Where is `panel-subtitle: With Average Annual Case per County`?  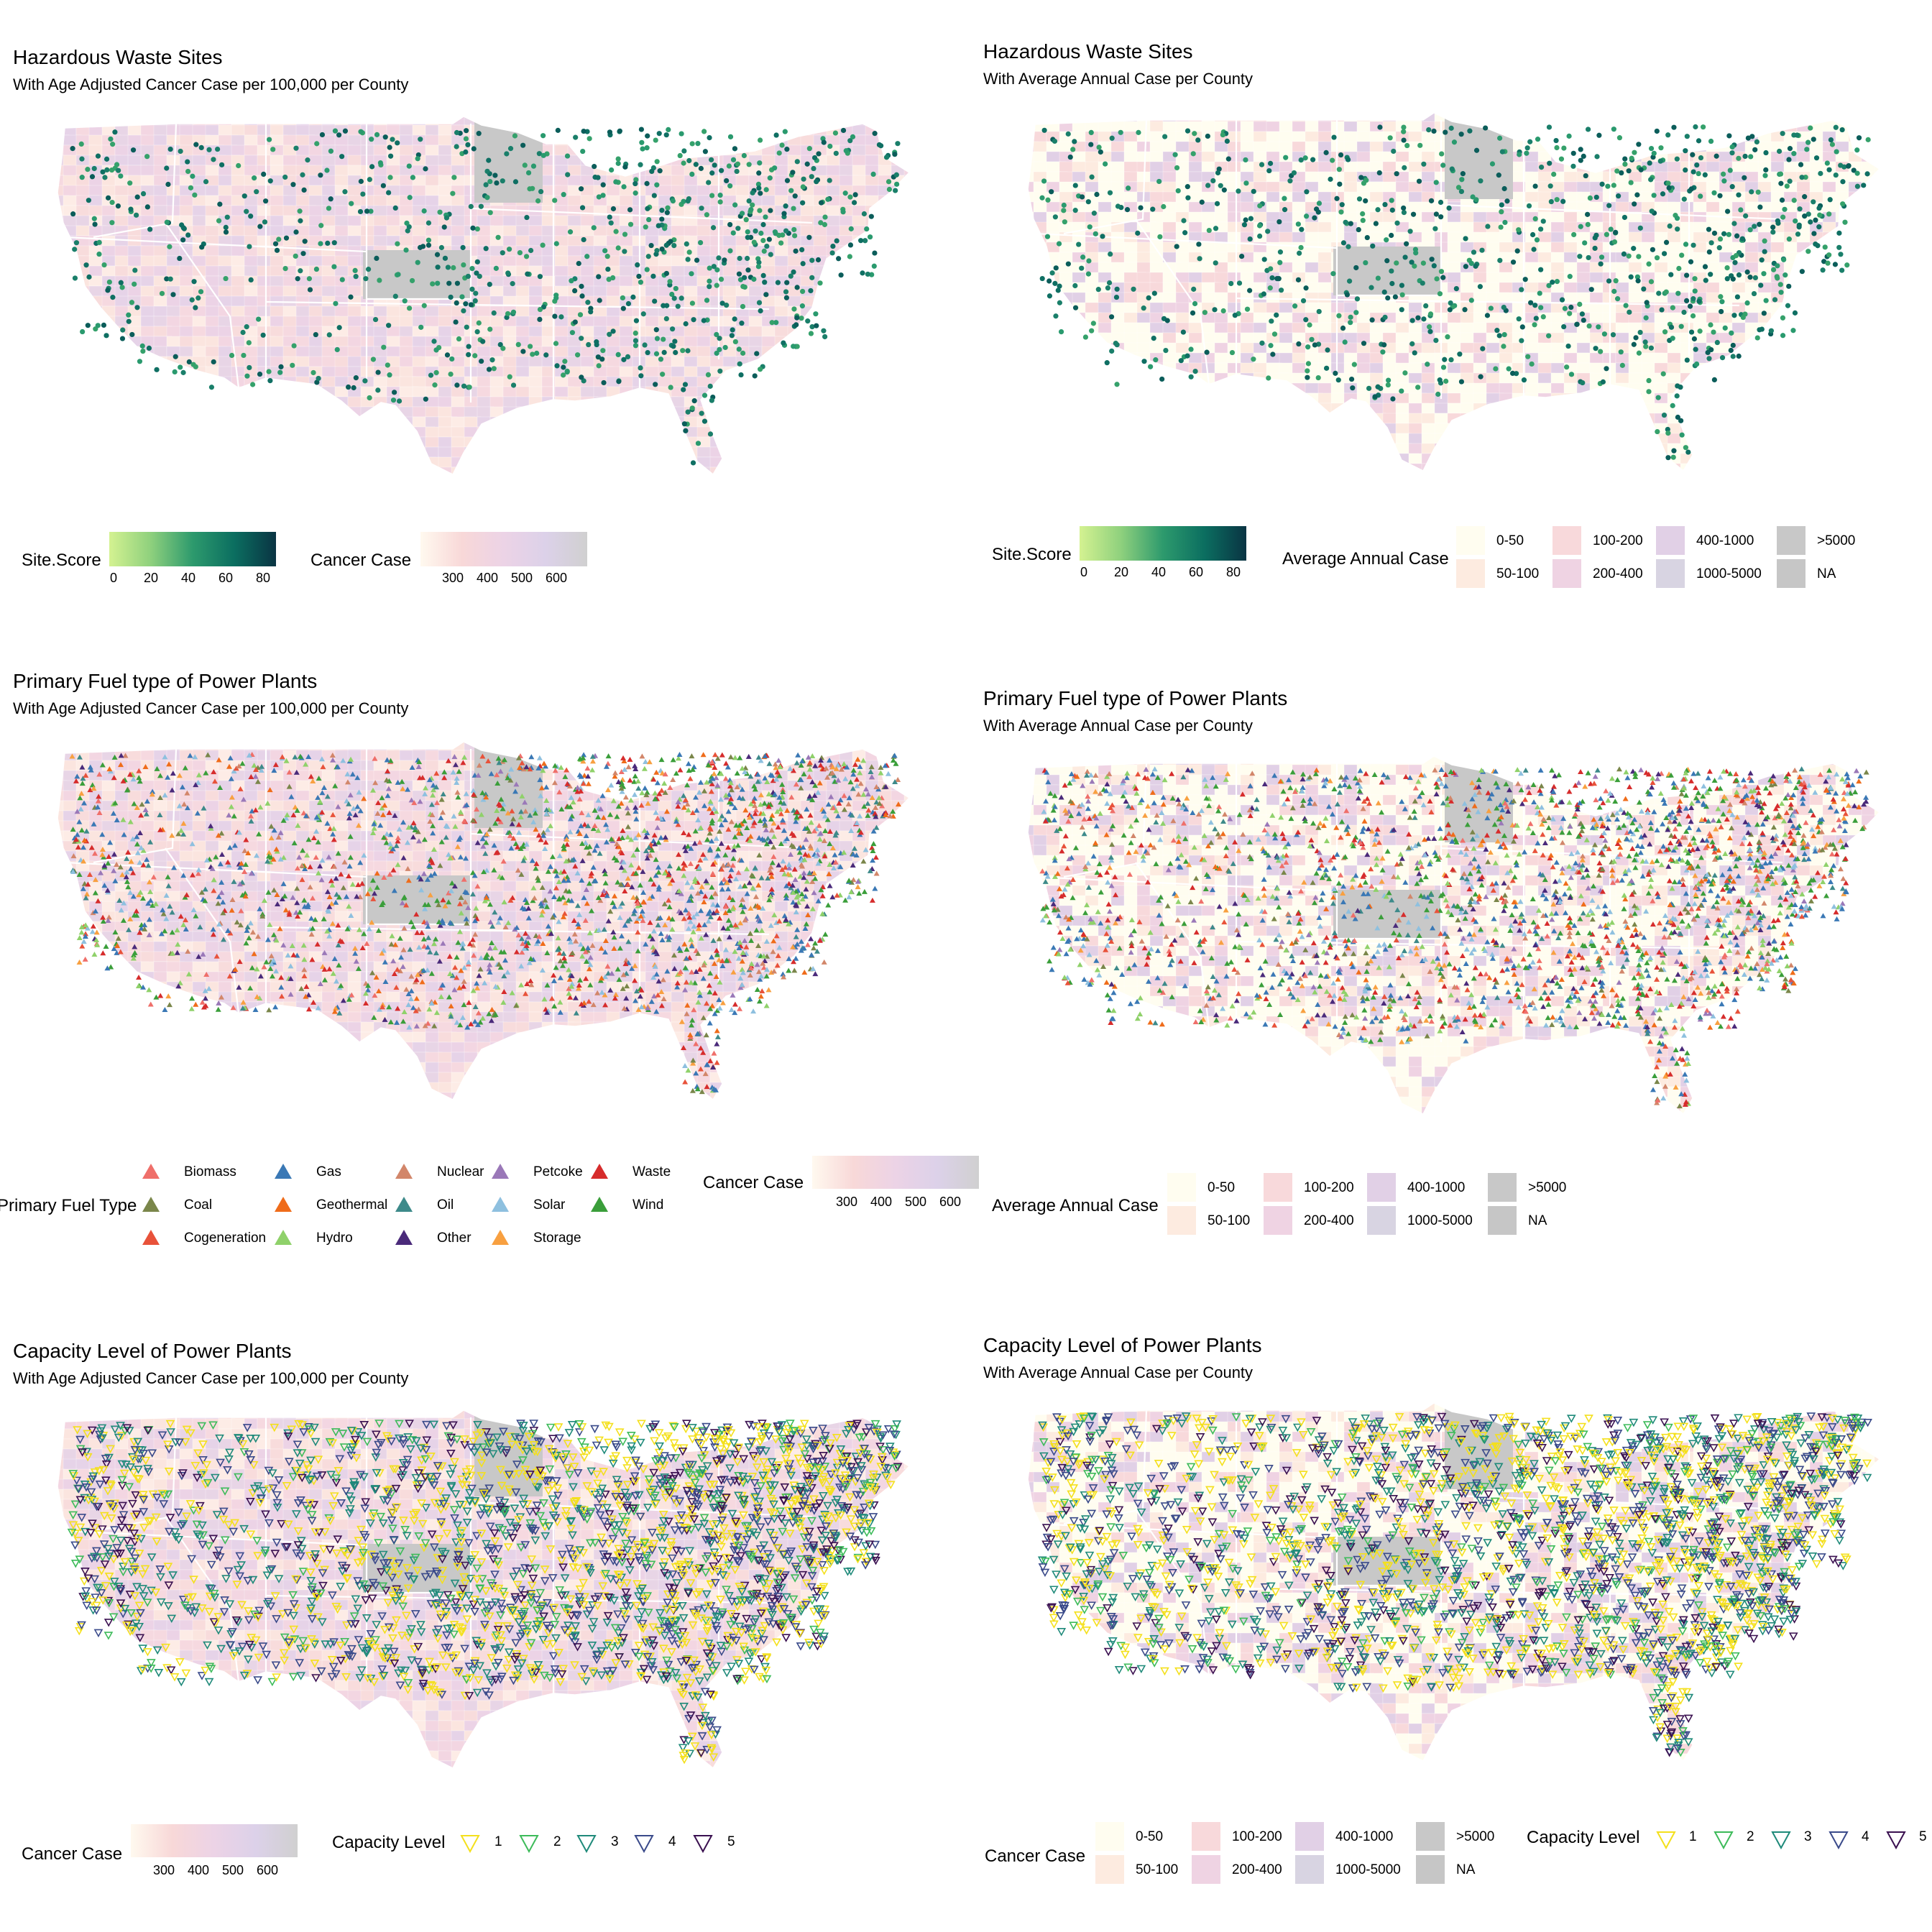 panel-subtitle: With Average Annual Case per County is located at coordinates (1118, 726).